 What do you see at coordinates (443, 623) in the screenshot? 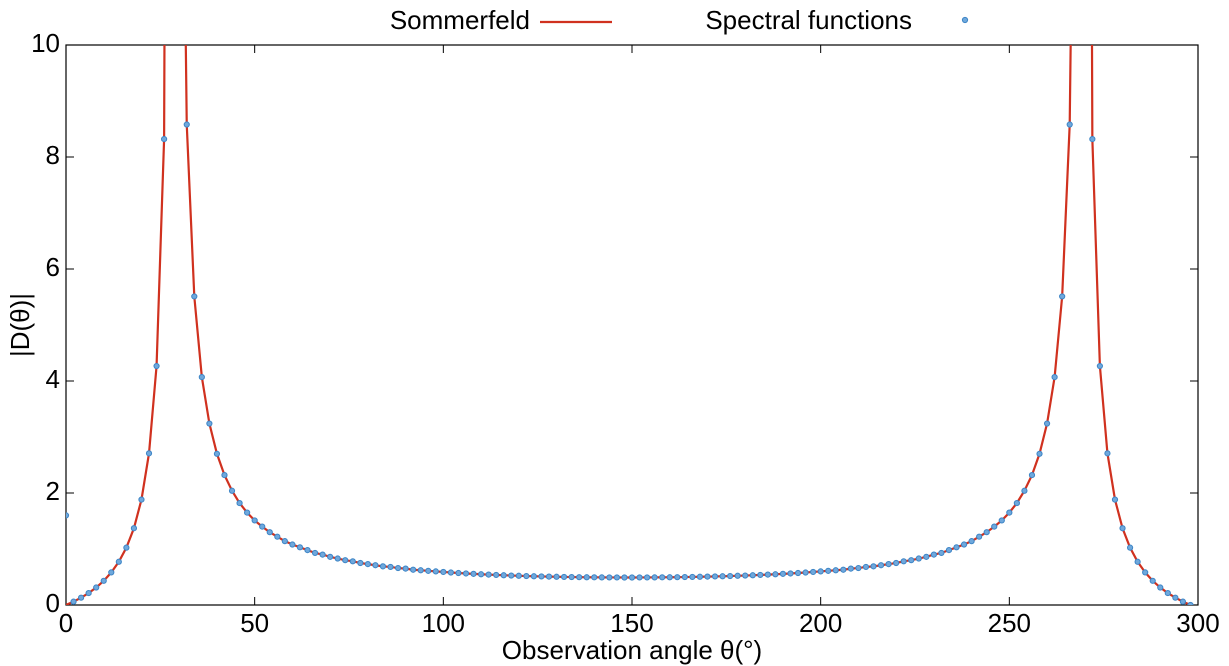
I see `x-tick-label: 100` at bounding box center [443, 623].